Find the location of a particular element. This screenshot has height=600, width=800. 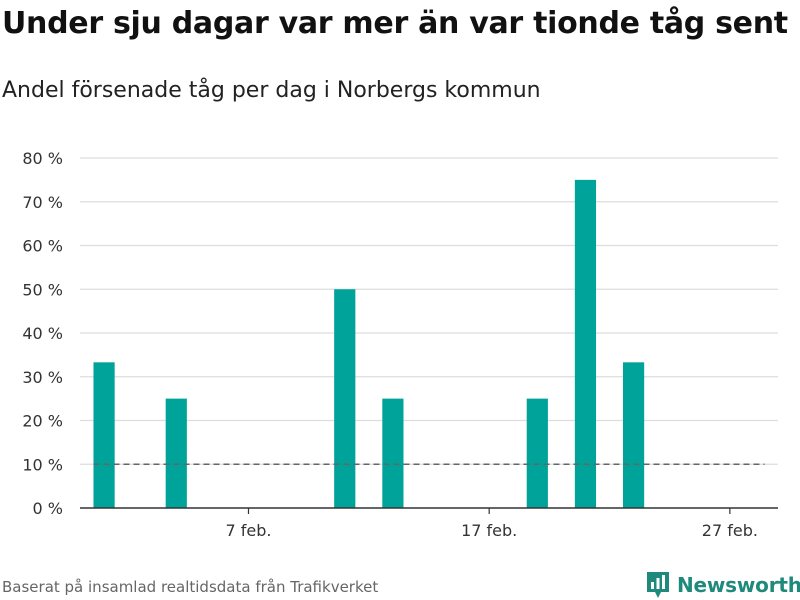

brand-logo: Newsworthy is located at coordinates (722, 585).